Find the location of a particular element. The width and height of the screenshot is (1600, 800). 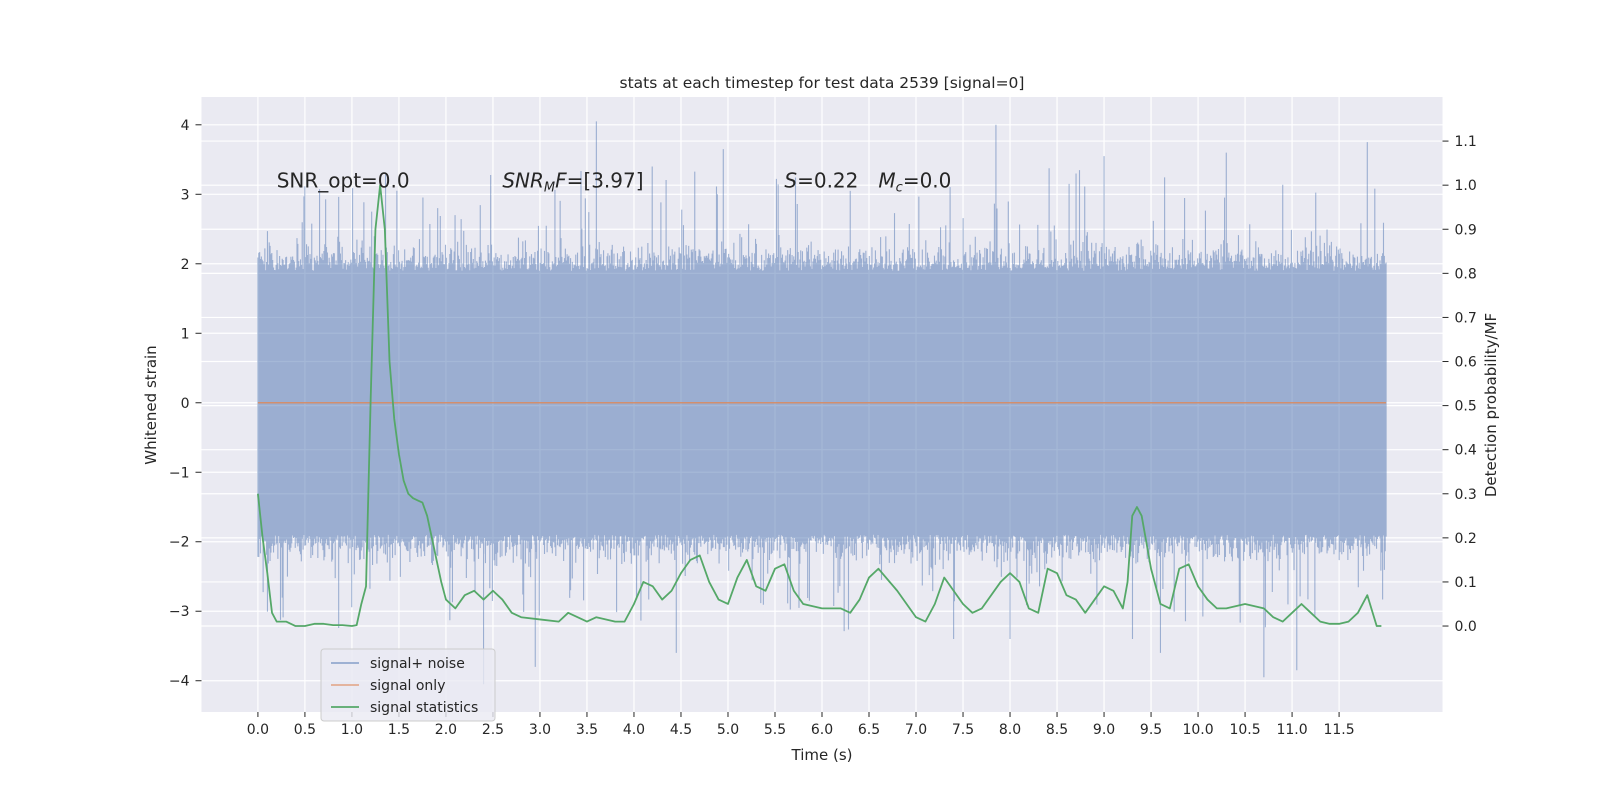

y-right-tick-label-8: 0.3 is located at coordinates (1466, 495).